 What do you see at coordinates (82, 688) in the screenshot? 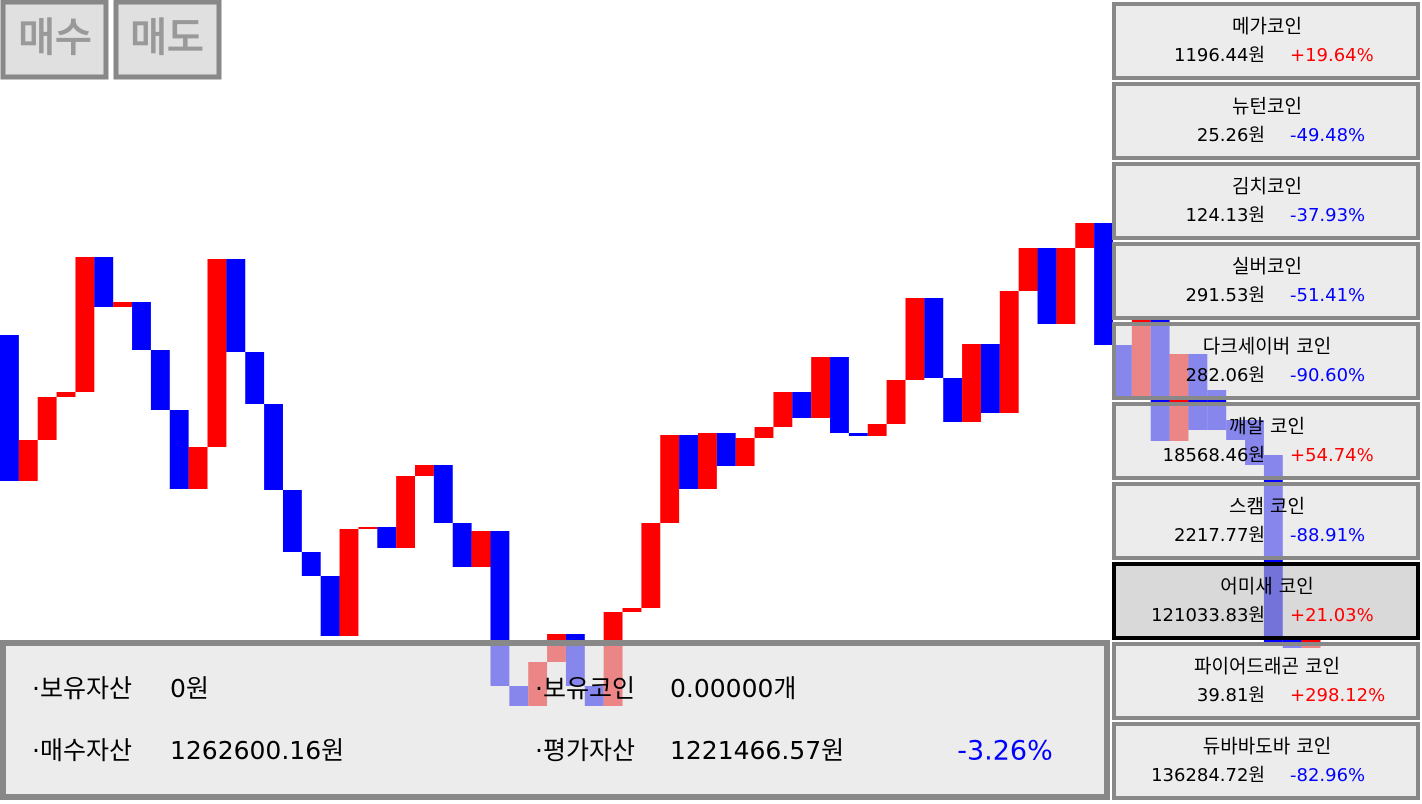
I see `holdings-label: ·보유자산` at bounding box center [82, 688].